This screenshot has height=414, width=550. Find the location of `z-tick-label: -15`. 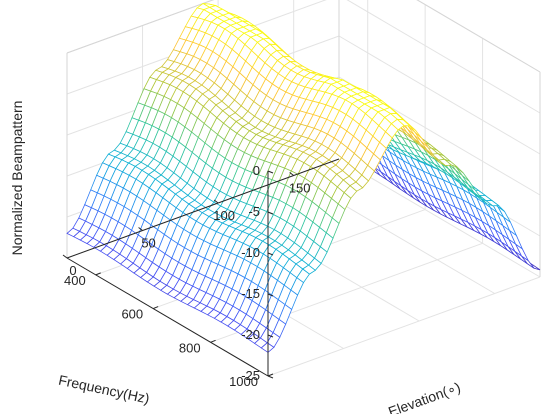

z-tick-label: -15 is located at coordinates (250, 293).